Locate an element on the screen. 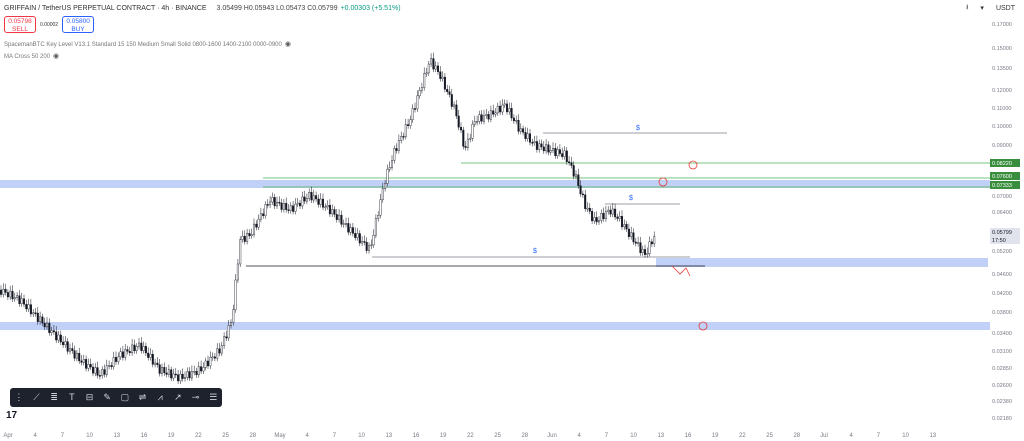  ray-icon: ⊸ is located at coordinates (195, 397).